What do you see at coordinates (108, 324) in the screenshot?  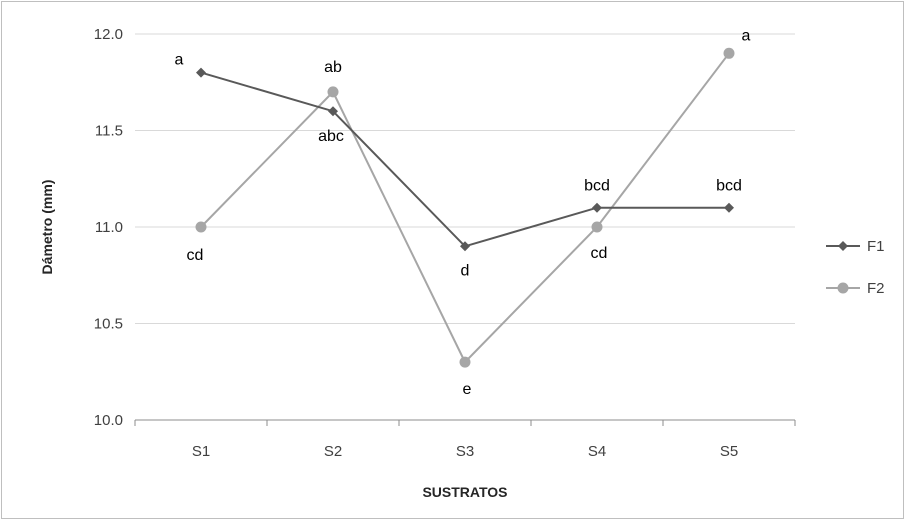 I see `y-tick-label: 10.5` at bounding box center [108, 324].